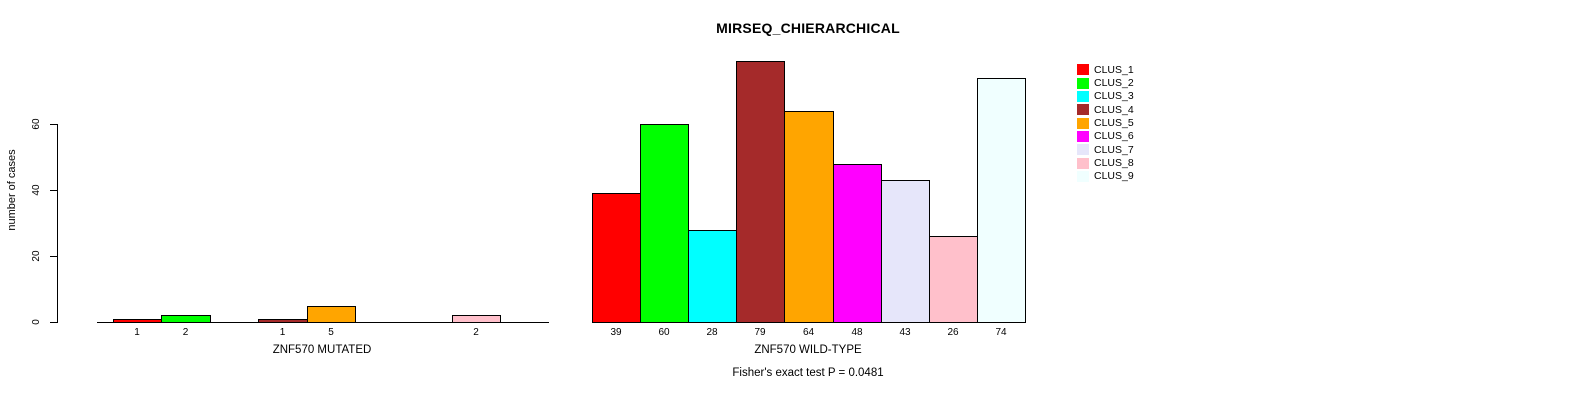 The width and height of the screenshot is (1590, 400). Describe the element at coordinates (808, 28) in the screenshot. I see `chart-title: MIRSEQ_CHIERARCHICAL` at that location.